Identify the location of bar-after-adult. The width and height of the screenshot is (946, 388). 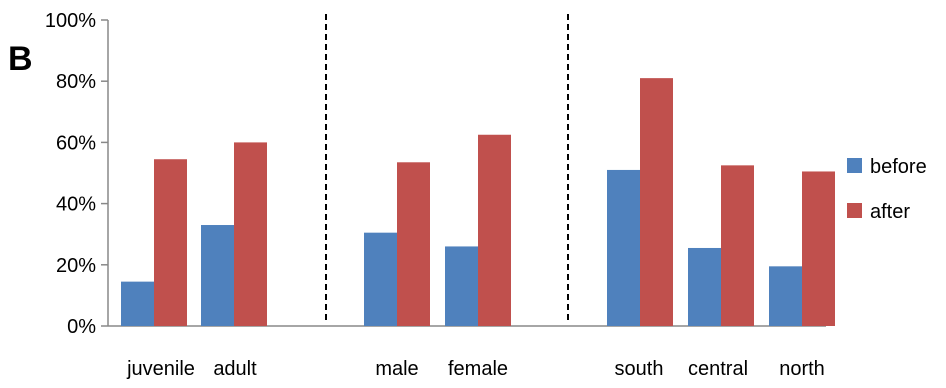
(250, 234).